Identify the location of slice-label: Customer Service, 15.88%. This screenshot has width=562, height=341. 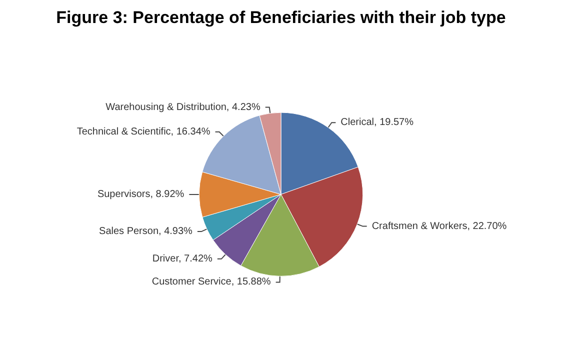
(211, 282).